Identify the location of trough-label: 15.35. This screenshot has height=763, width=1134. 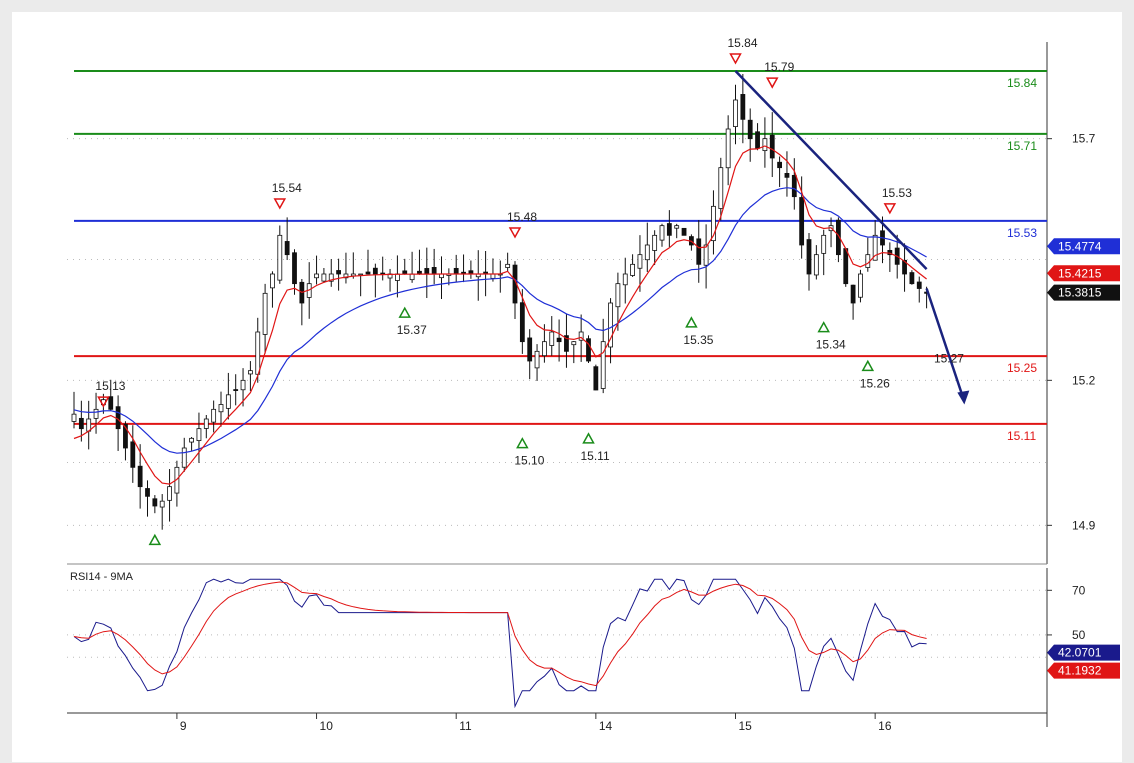
(698, 340).